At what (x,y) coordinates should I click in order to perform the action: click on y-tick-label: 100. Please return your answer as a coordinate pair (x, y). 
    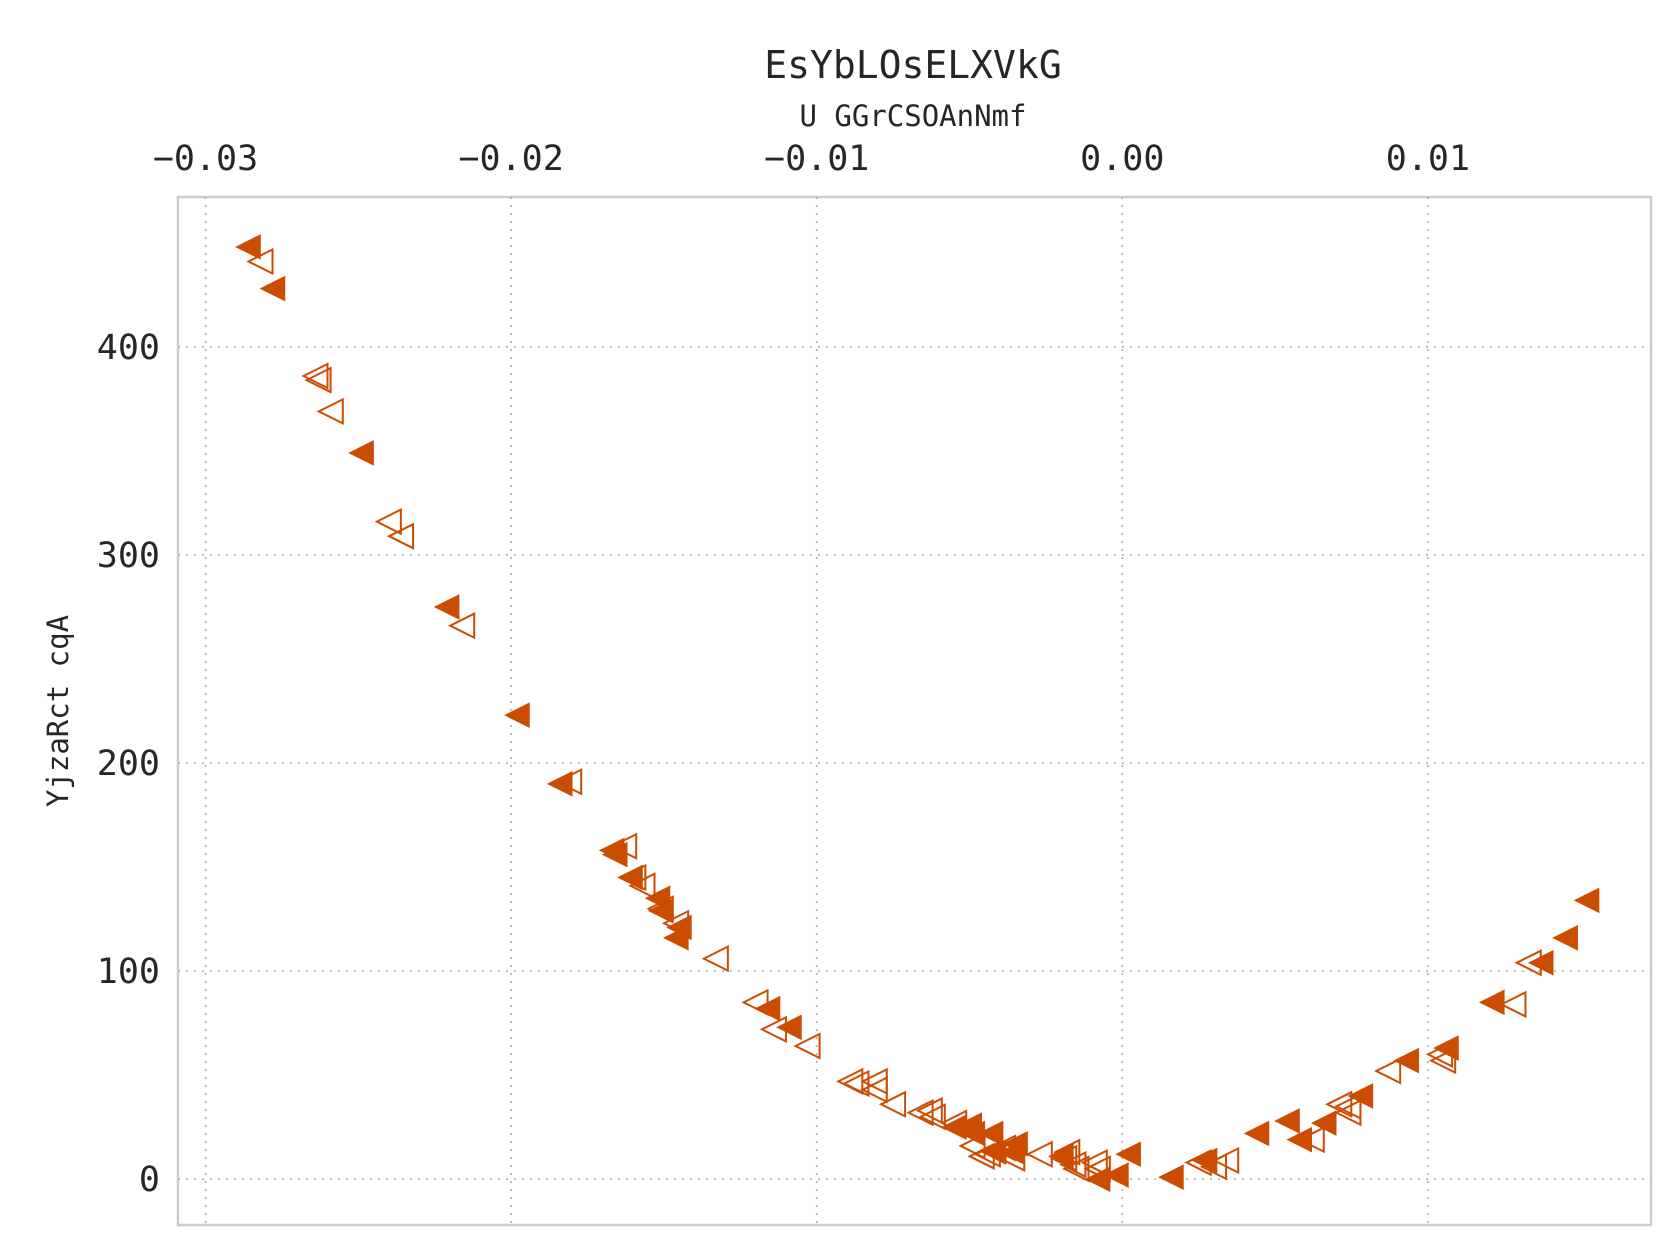
    Looking at the image, I should click on (128, 972).